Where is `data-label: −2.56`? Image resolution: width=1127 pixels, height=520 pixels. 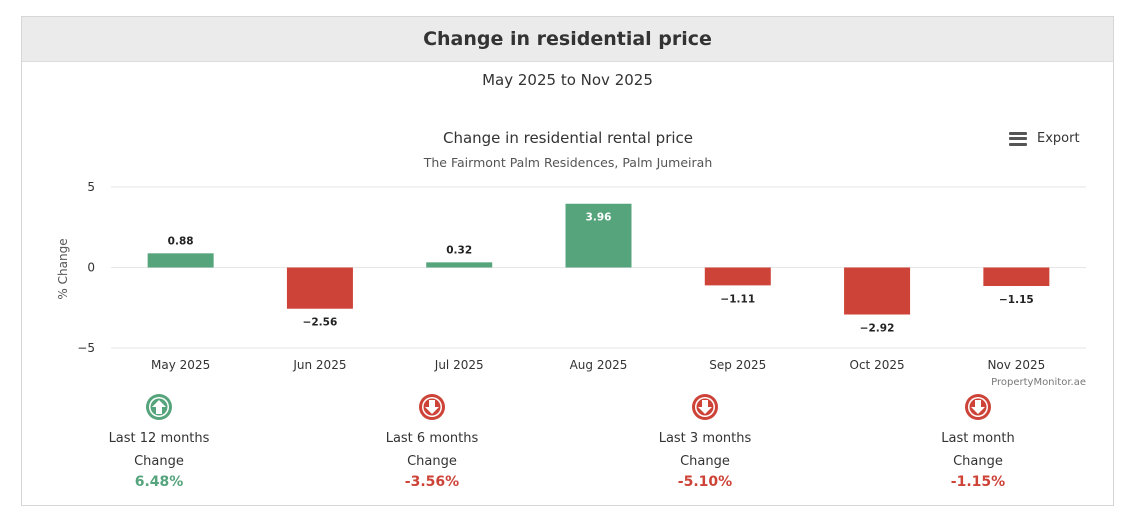
data-label: −2.56 is located at coordinates (320, 323).